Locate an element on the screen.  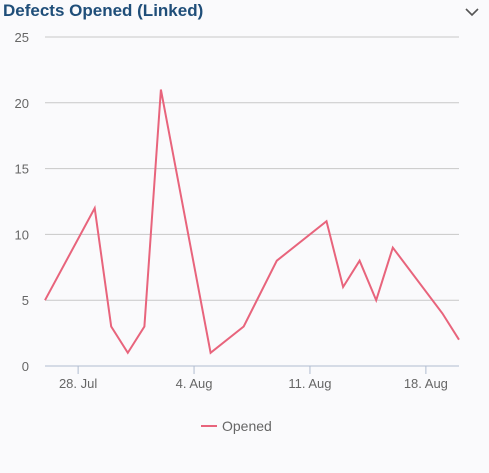
y-tick-label: 10 is located at coordinates (22, 234).